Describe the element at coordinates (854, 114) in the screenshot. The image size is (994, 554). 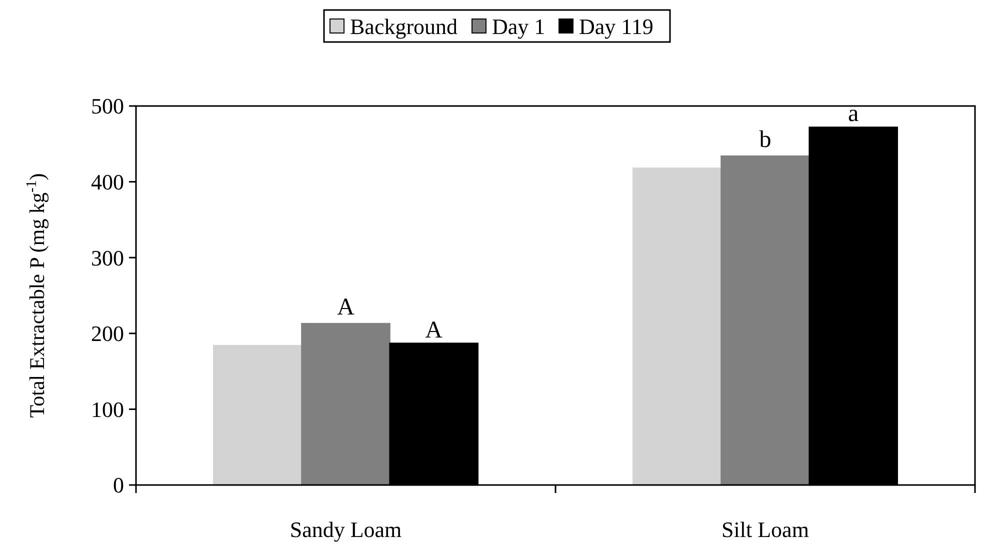
I see `annotation: a` at that location.